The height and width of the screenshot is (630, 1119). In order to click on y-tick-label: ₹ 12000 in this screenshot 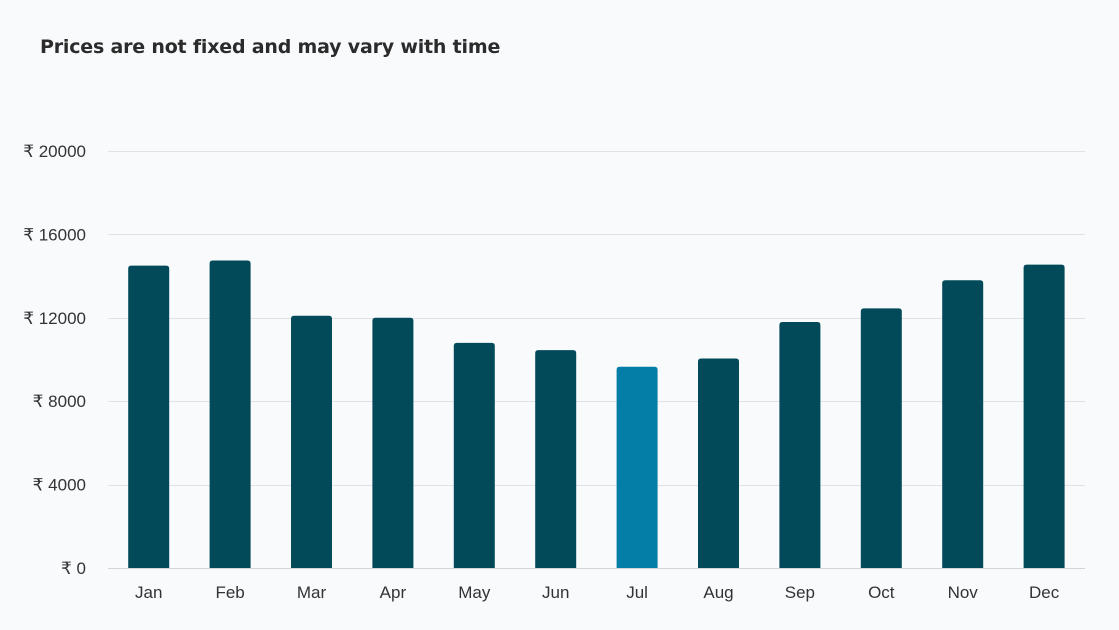, I will do `click(54, 318)`.